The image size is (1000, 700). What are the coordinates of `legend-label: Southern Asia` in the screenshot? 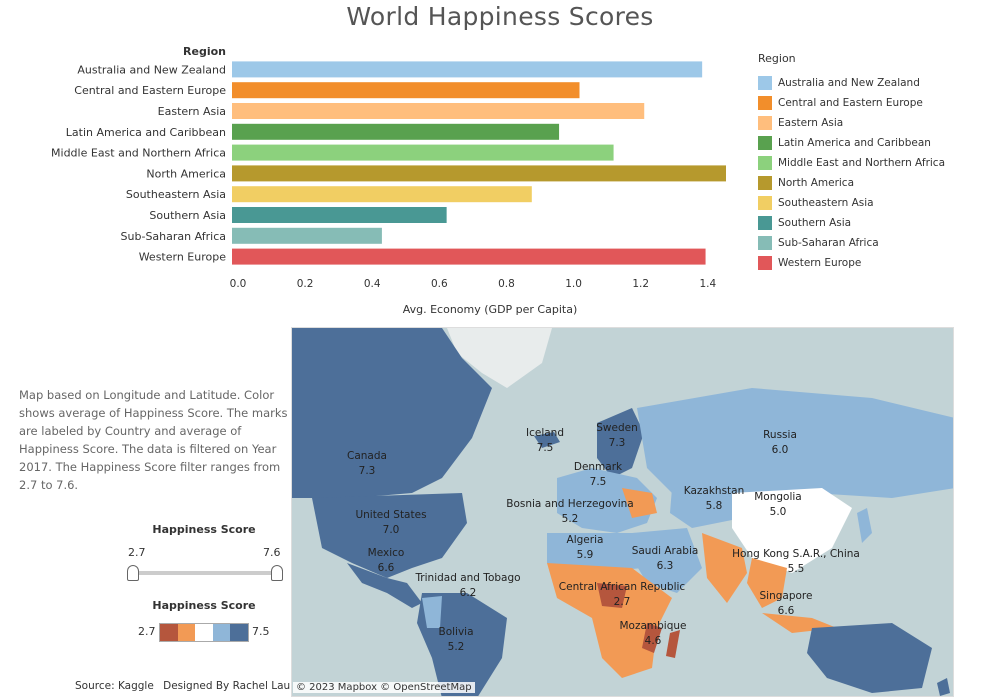 It's located at (815, 223).